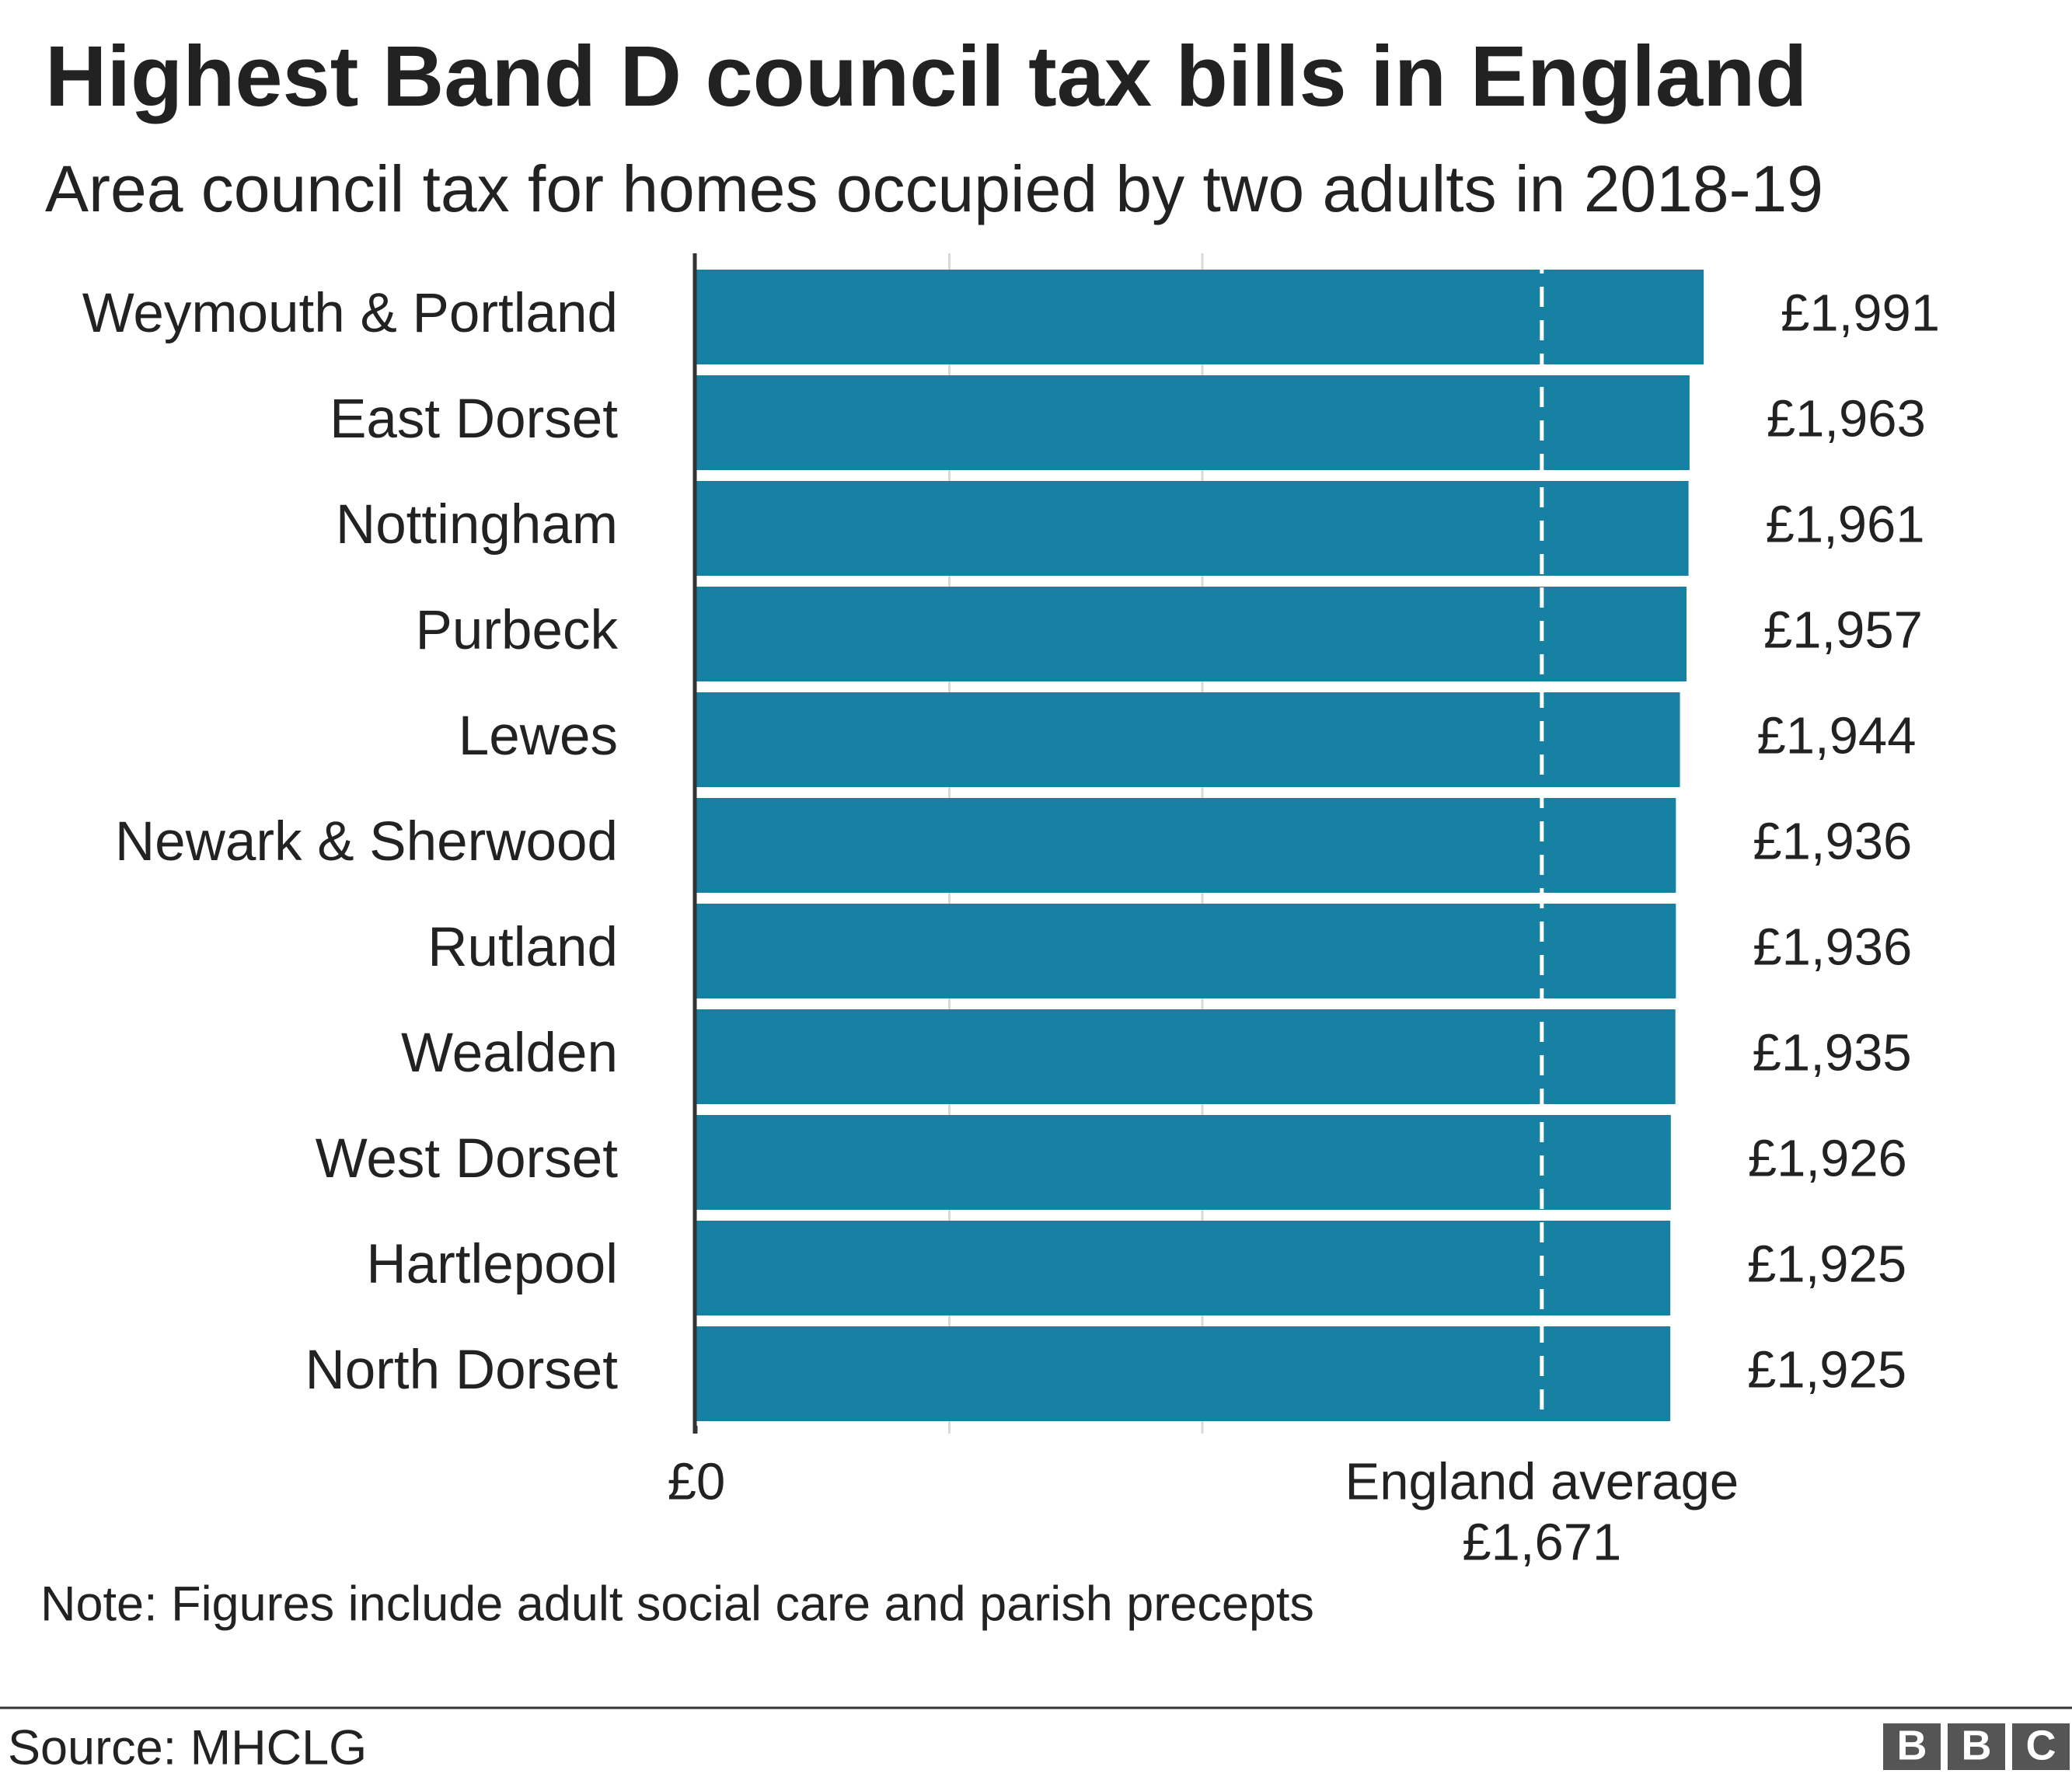  I want to click on logo-letter: C, so click(2041, 1745).